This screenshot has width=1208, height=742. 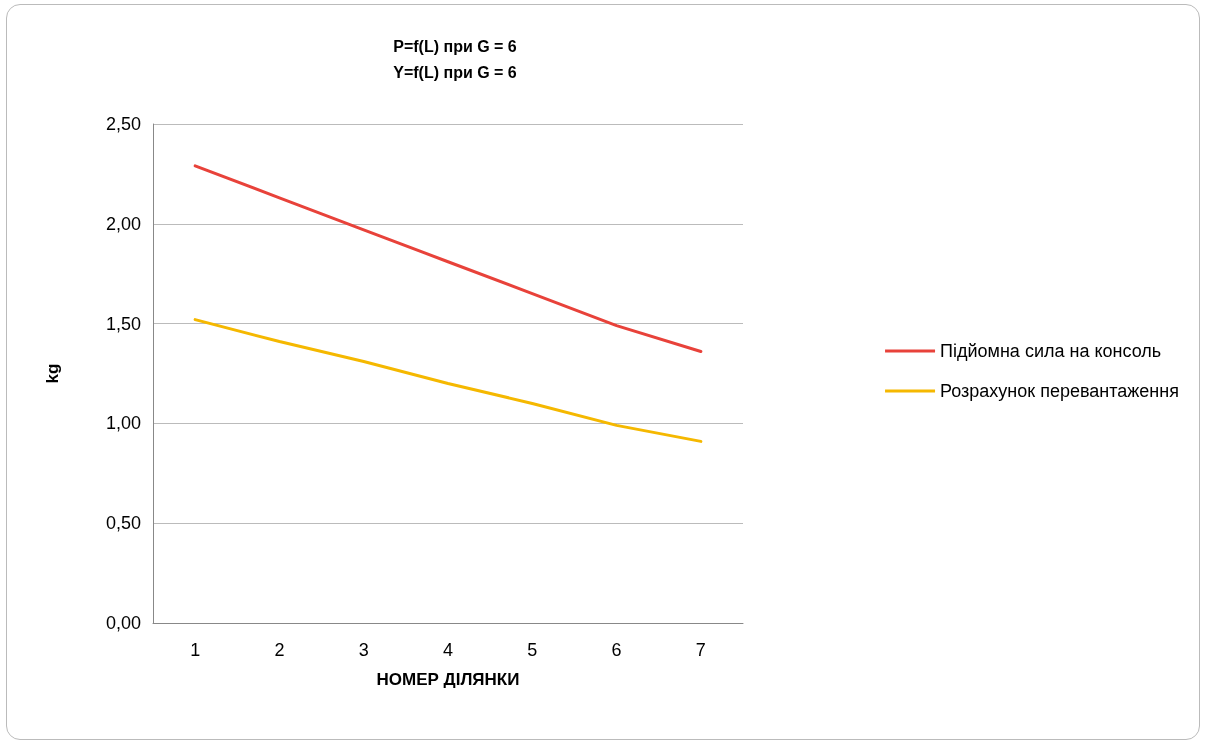 I want to click on y-tick-label: 1,00, so click(x=123, y=423).